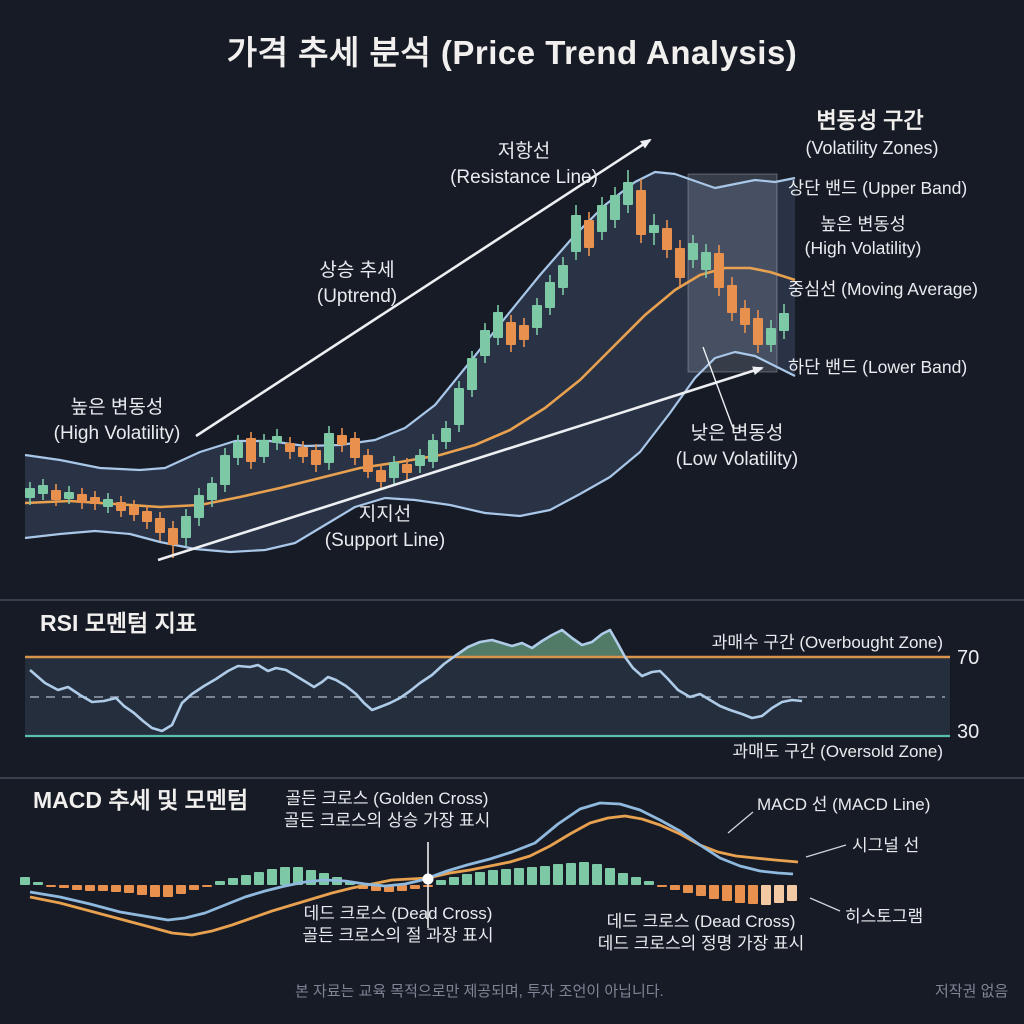  What do you see at coordinates (718, 387) in the screenshot?
I see `low-volatility-pointer-line` at bounding box center [718, 387].